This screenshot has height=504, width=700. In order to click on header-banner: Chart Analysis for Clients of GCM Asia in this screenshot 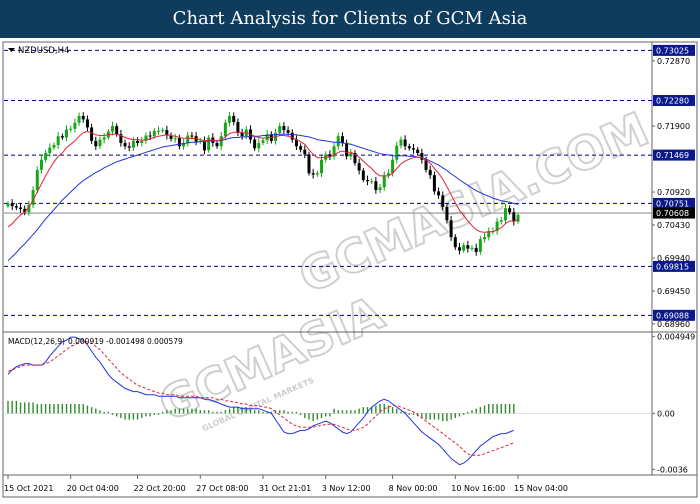, I will do `click(350, 19)`.